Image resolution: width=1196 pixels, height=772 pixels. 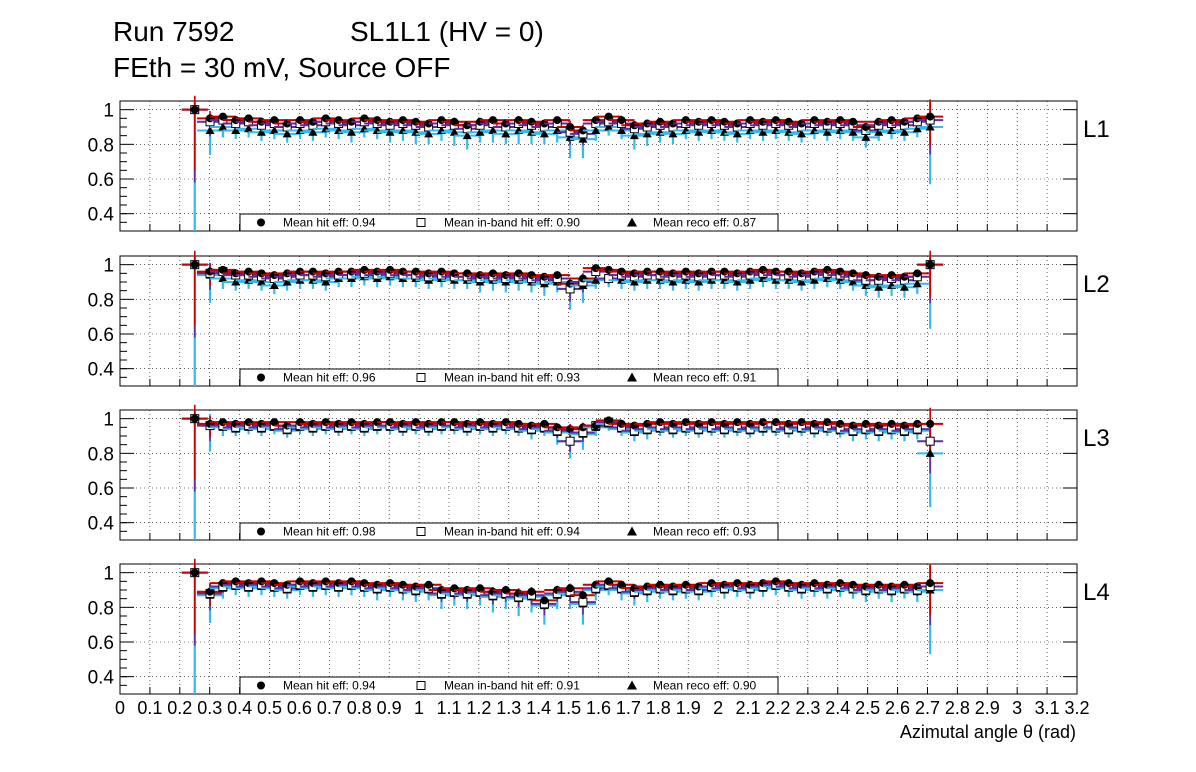 I want to click on legend-hit-marker, so click(x=261, y=685).